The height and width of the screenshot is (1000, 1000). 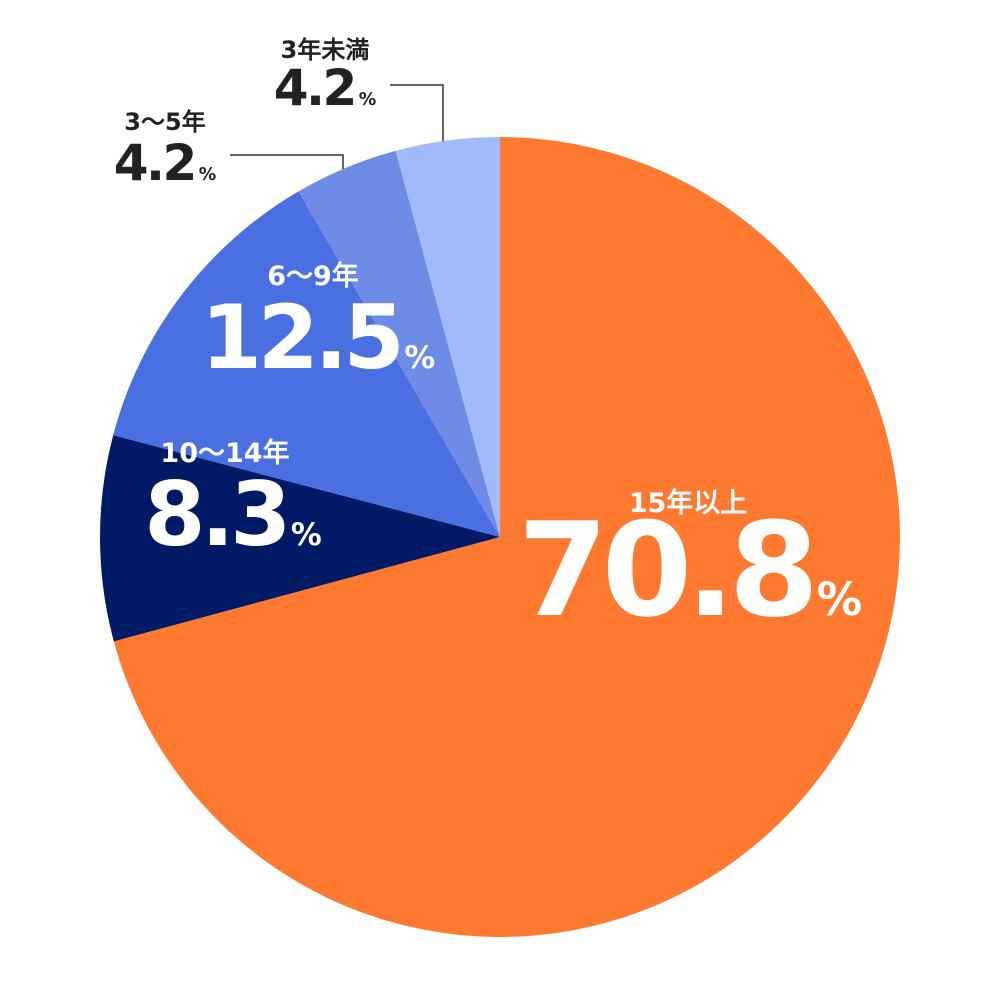 I want to click on slice-label: 10〜14年, so click(x=224, y=453).